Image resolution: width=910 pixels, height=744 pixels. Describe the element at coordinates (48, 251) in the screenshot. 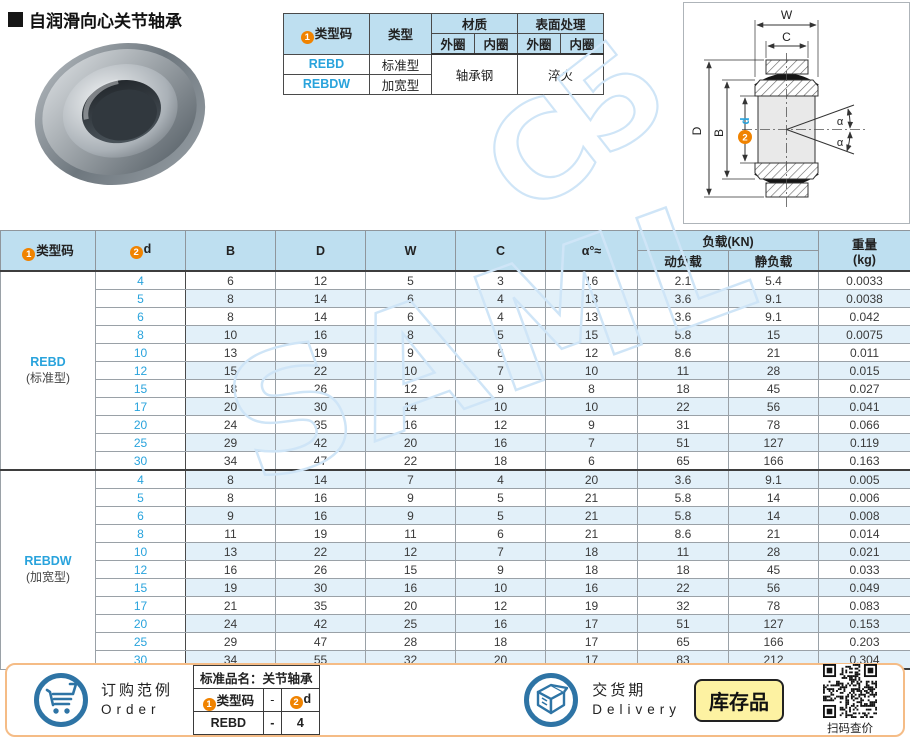

I see `col-header-type-code: 1 类型码` at that location.